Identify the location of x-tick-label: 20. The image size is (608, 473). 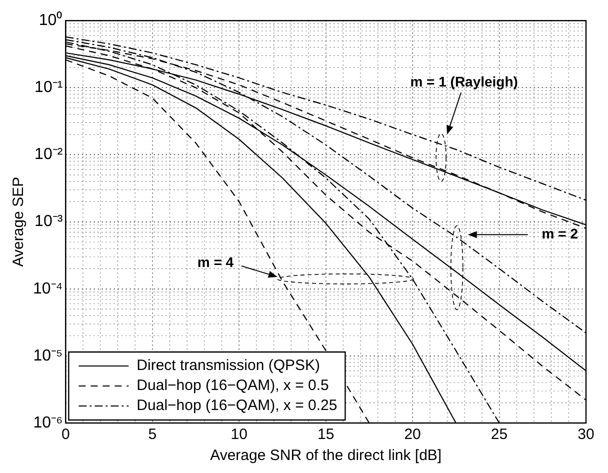
(412, 435).